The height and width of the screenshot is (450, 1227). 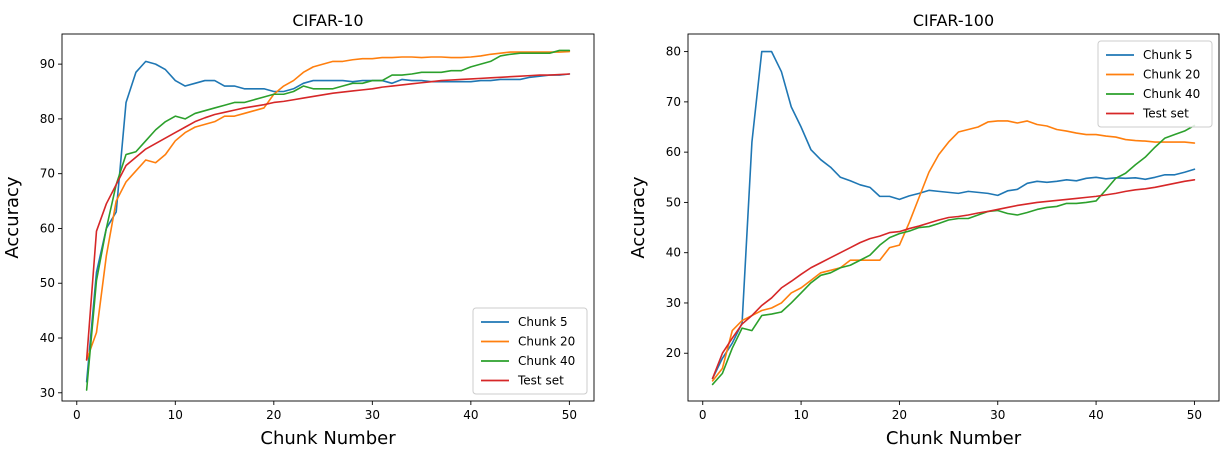 I want to click on chart-title: CIFAR-100, so click(x=953, y=20).